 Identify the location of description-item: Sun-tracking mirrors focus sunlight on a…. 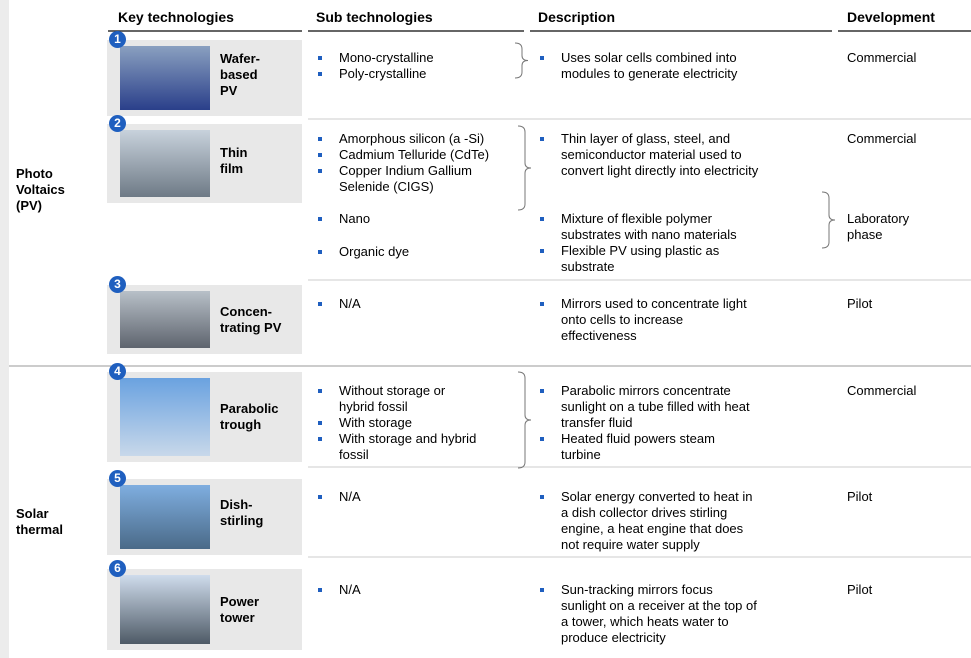
(659, 613).